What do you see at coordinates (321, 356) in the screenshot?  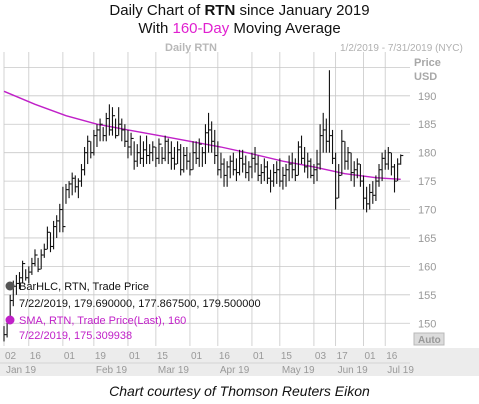 I see `x-day-tick: 03` at bounding box center [321, 356].